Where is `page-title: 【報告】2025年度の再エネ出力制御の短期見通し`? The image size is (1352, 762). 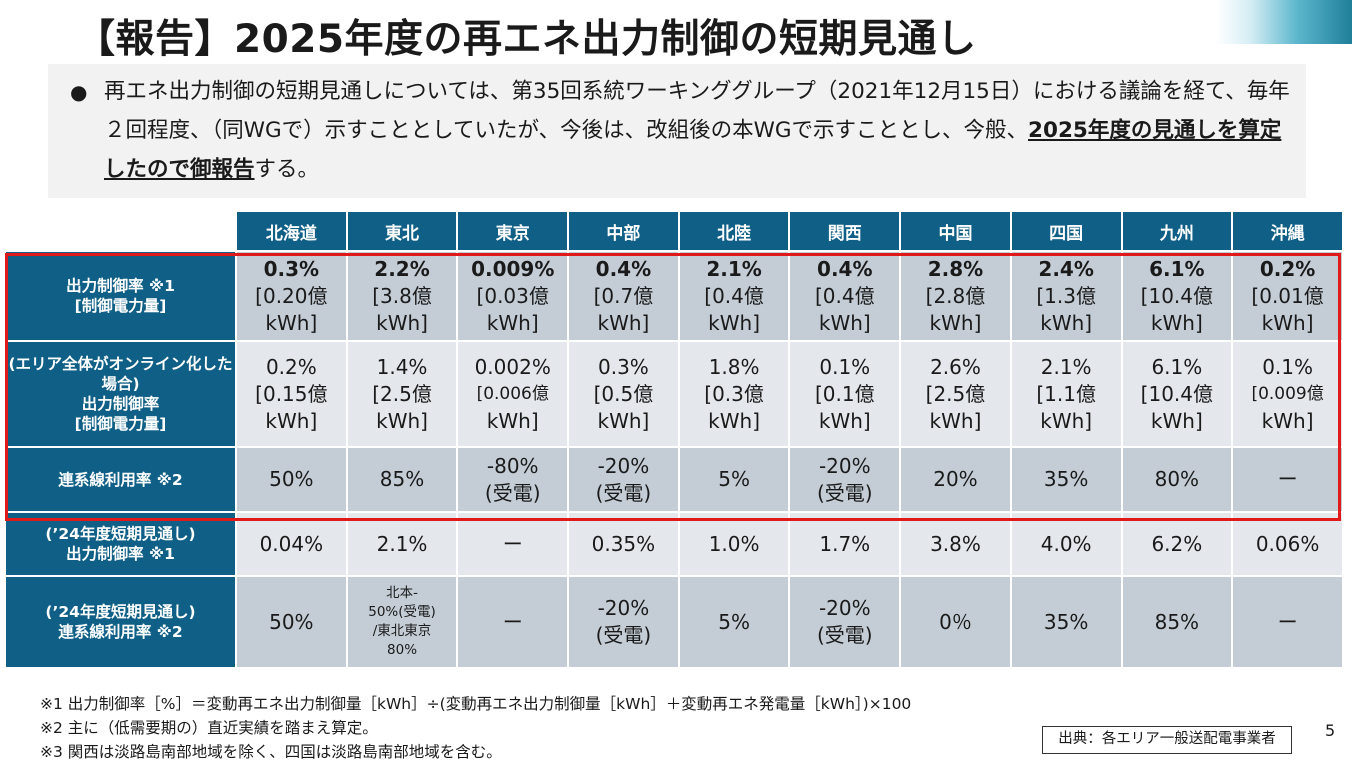
page-title: 【報告】2025年度の再エネ出力制御の短期見通し is located at coordinates (526, 39).